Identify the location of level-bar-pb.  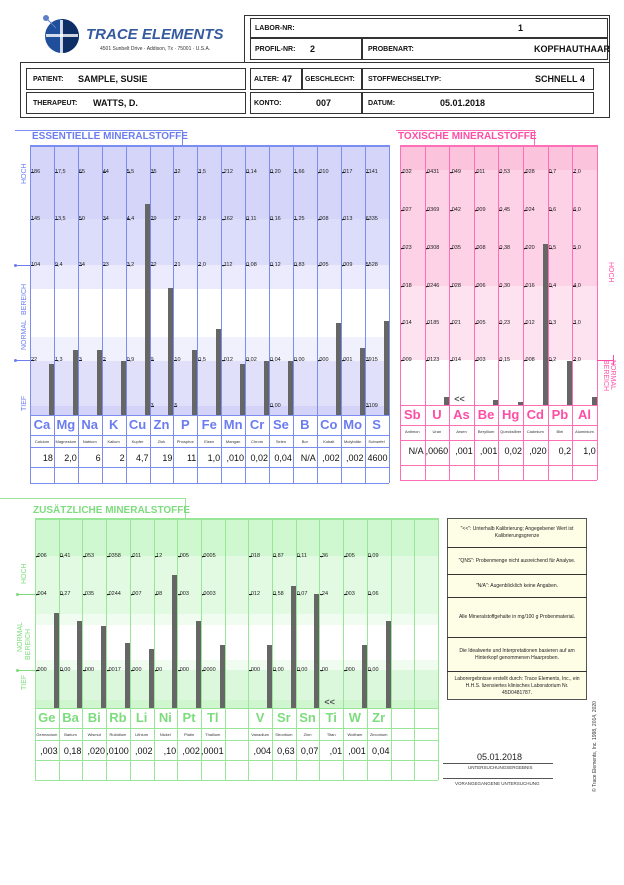
(570, 382).